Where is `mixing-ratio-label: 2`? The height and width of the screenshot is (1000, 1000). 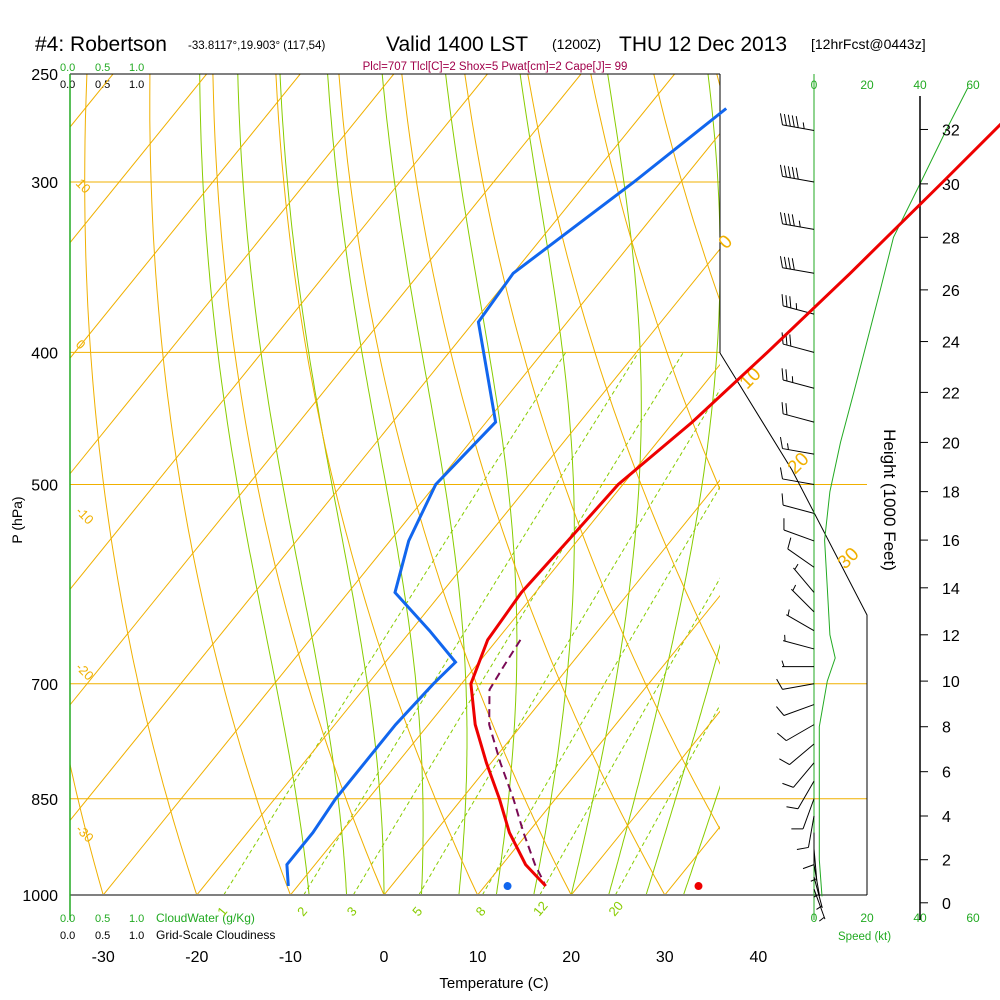 mixing-ratio-label: 2 is located at coordinates (302, 911).